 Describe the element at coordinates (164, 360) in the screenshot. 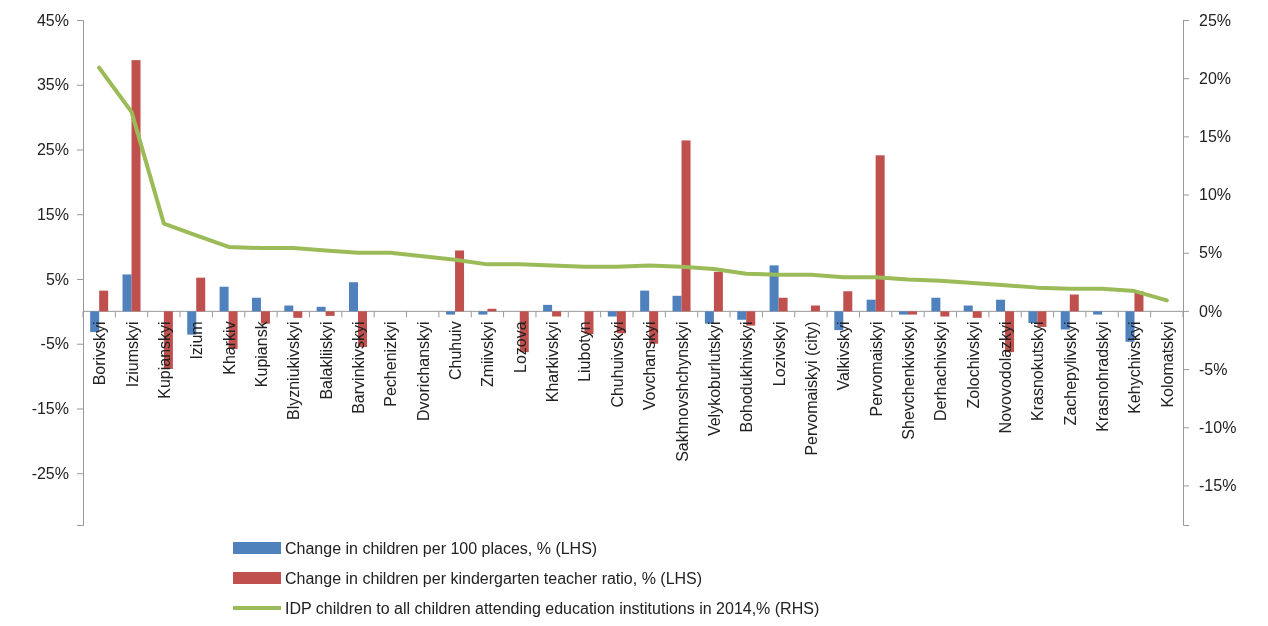

I see `x-tick-label: Kupianskyi` at that location.